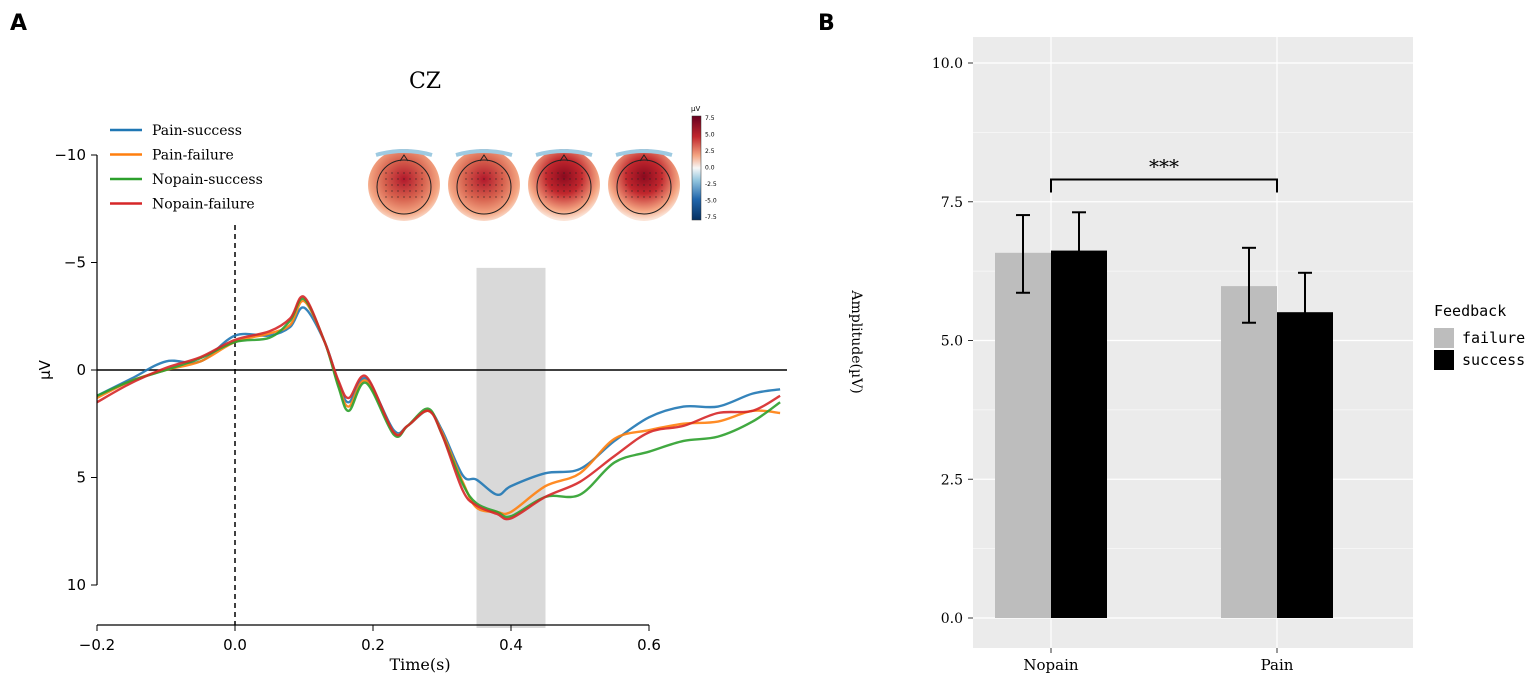 The width and height of the screenshot is (1535, 682). I want to click on x-tick-label: 0.4, so click(511, 645).